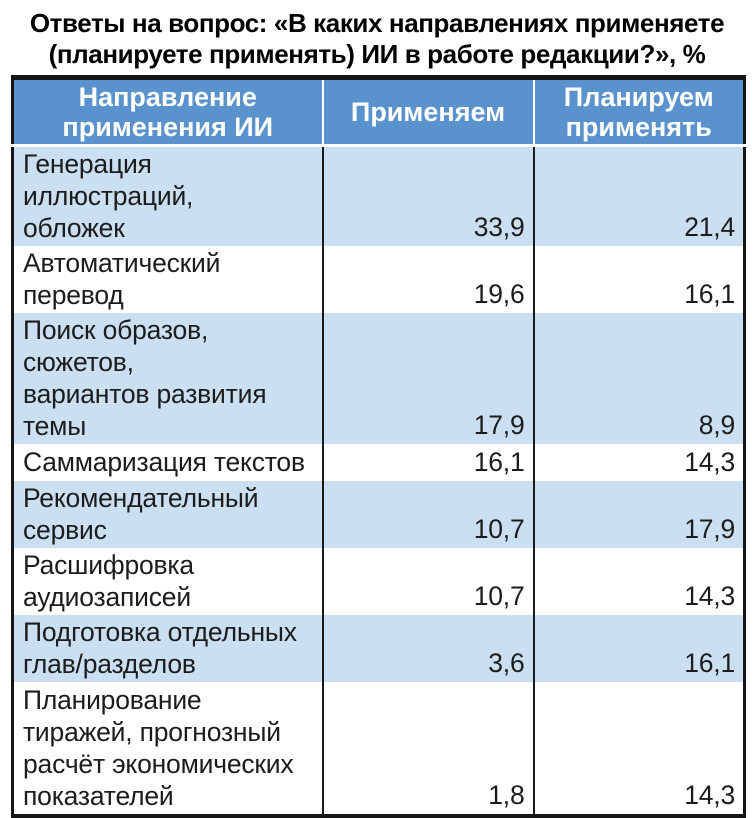  What do you see at coordinates (167, 112) in the screenshot?
I see `column-header-direction: Направление применения ИИ` at bounding box center [167, 112].